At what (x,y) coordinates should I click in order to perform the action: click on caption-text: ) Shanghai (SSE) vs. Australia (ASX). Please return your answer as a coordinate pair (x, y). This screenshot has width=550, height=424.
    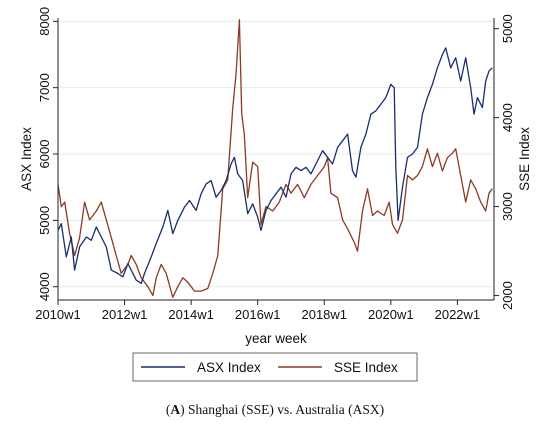
    Looking at the image, I should click on (282, 409).